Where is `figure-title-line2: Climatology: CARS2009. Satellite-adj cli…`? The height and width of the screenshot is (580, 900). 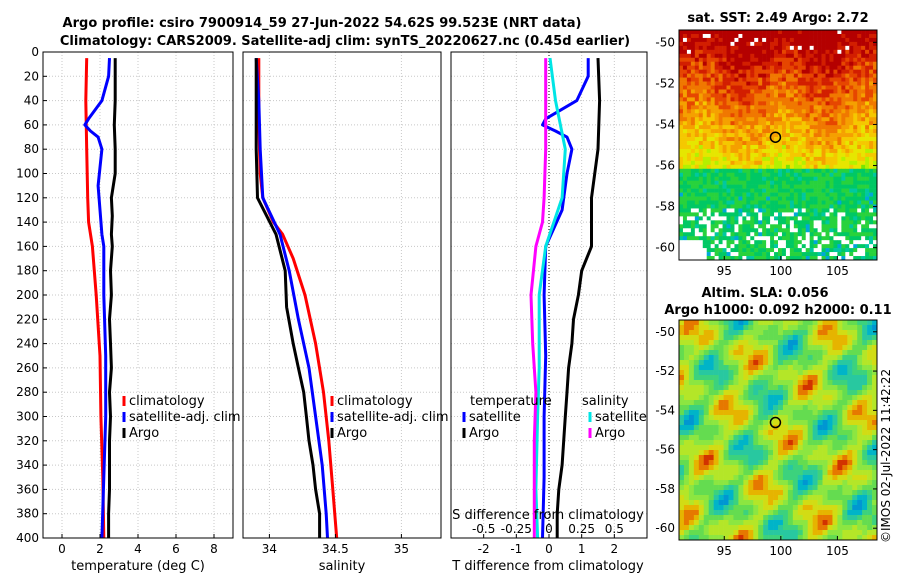 figure-title-line2: Climatology: CARS2009. Satellite-adj cli… is located at coordinates (345, 41).